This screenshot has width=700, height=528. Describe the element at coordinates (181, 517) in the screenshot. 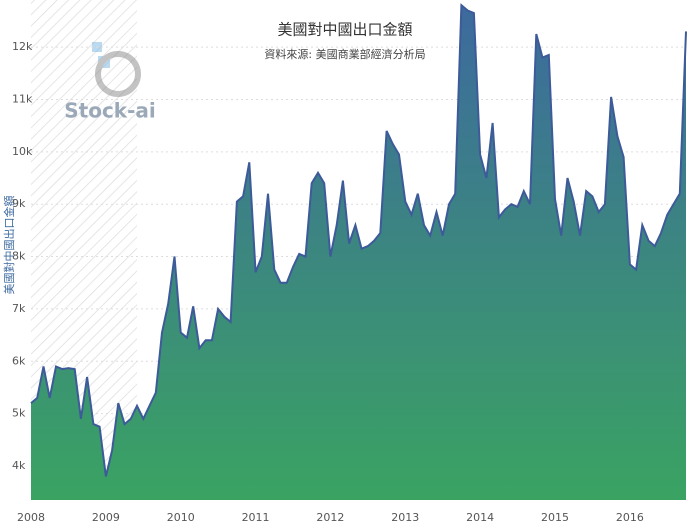

I see `x-tick-label: 2010` at that location.